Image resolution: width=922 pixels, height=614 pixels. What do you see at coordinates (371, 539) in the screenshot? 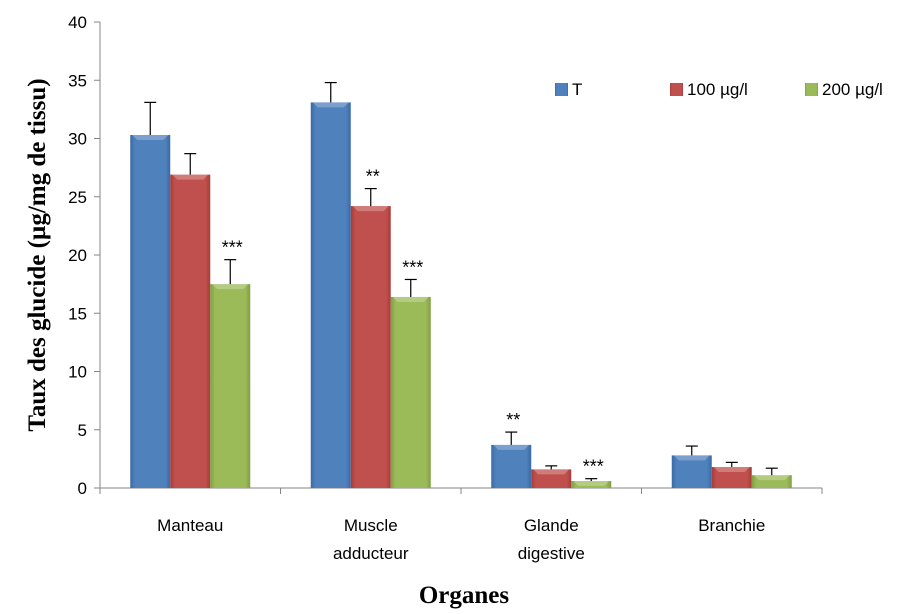
I see `x-tick-label: Muscle adducteur` at bounding box center [371, 539].